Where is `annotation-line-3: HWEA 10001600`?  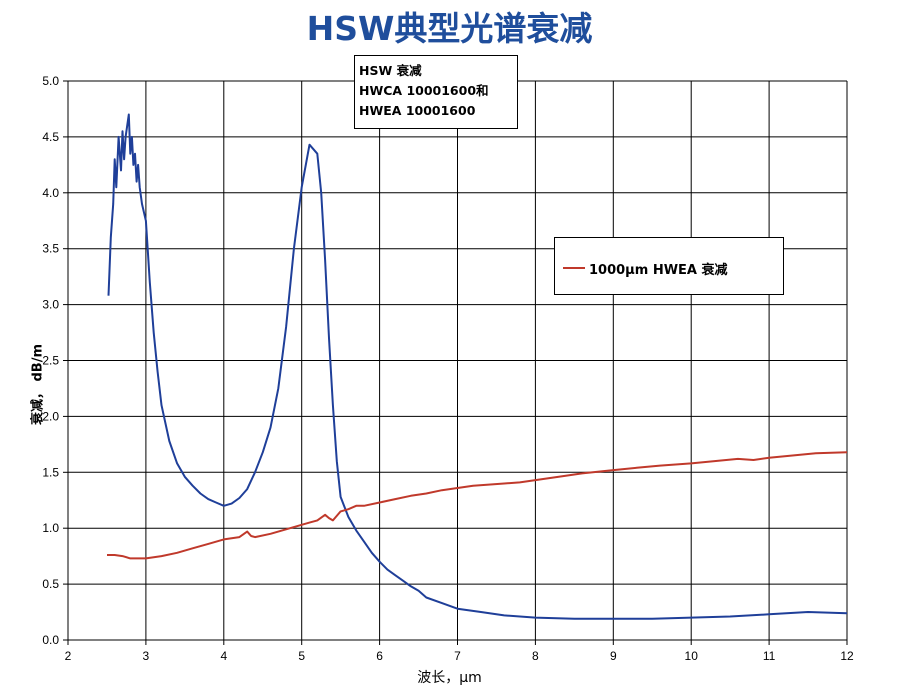 annotation-line-3: HWEA 10001600 is located at coordinates (417, 110).